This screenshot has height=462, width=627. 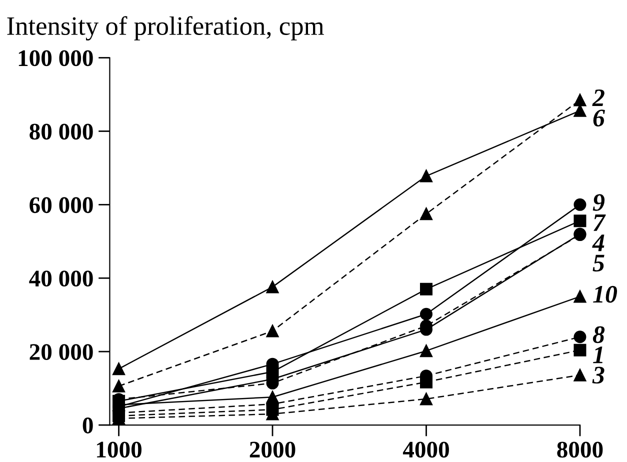 I want to click on series-label: 8, so click(x=598, y=335).